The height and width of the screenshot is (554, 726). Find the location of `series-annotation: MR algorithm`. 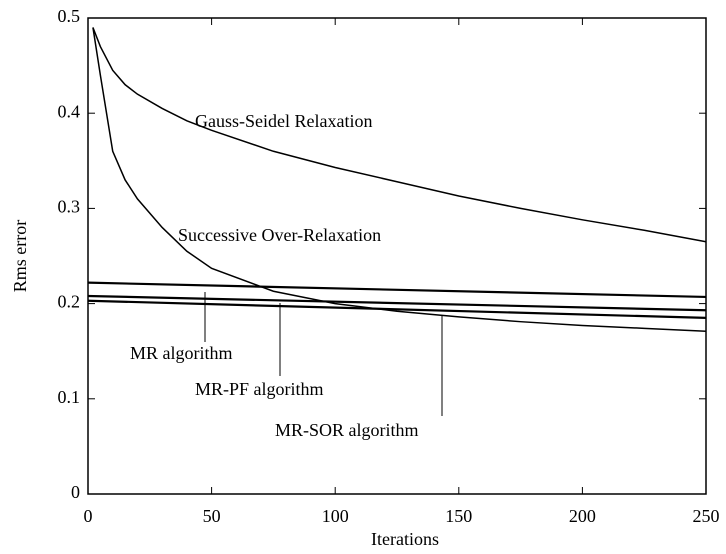

series-annotation: MR algorithm is located at coordinates (181, 353).